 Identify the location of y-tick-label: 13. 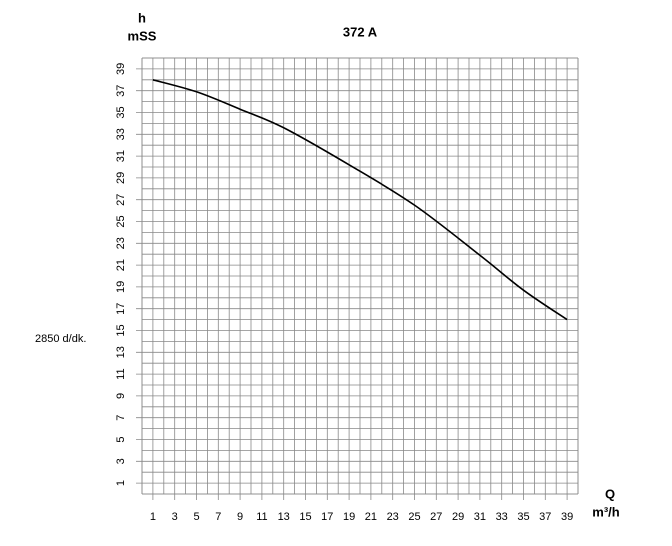
(121, 352).